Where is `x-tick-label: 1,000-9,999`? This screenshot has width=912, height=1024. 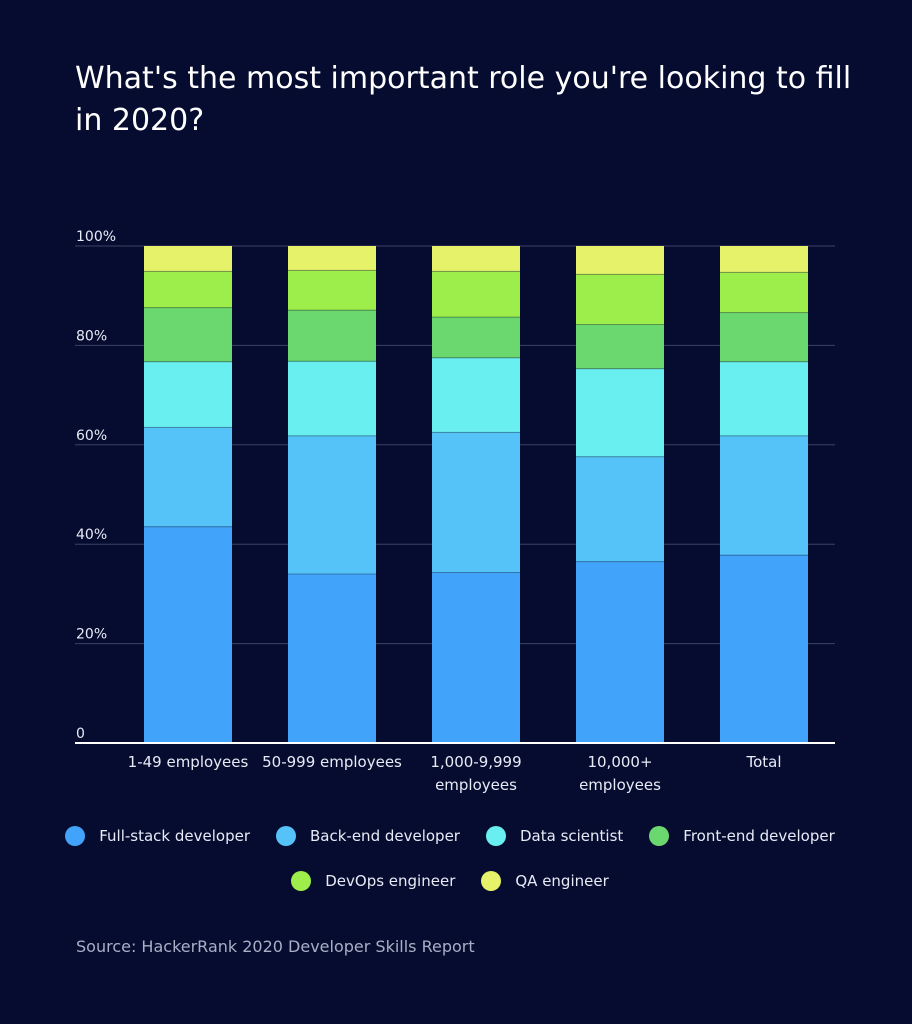
x-tick-label: 1,000-9,999 is located at coordinates (475, 762).